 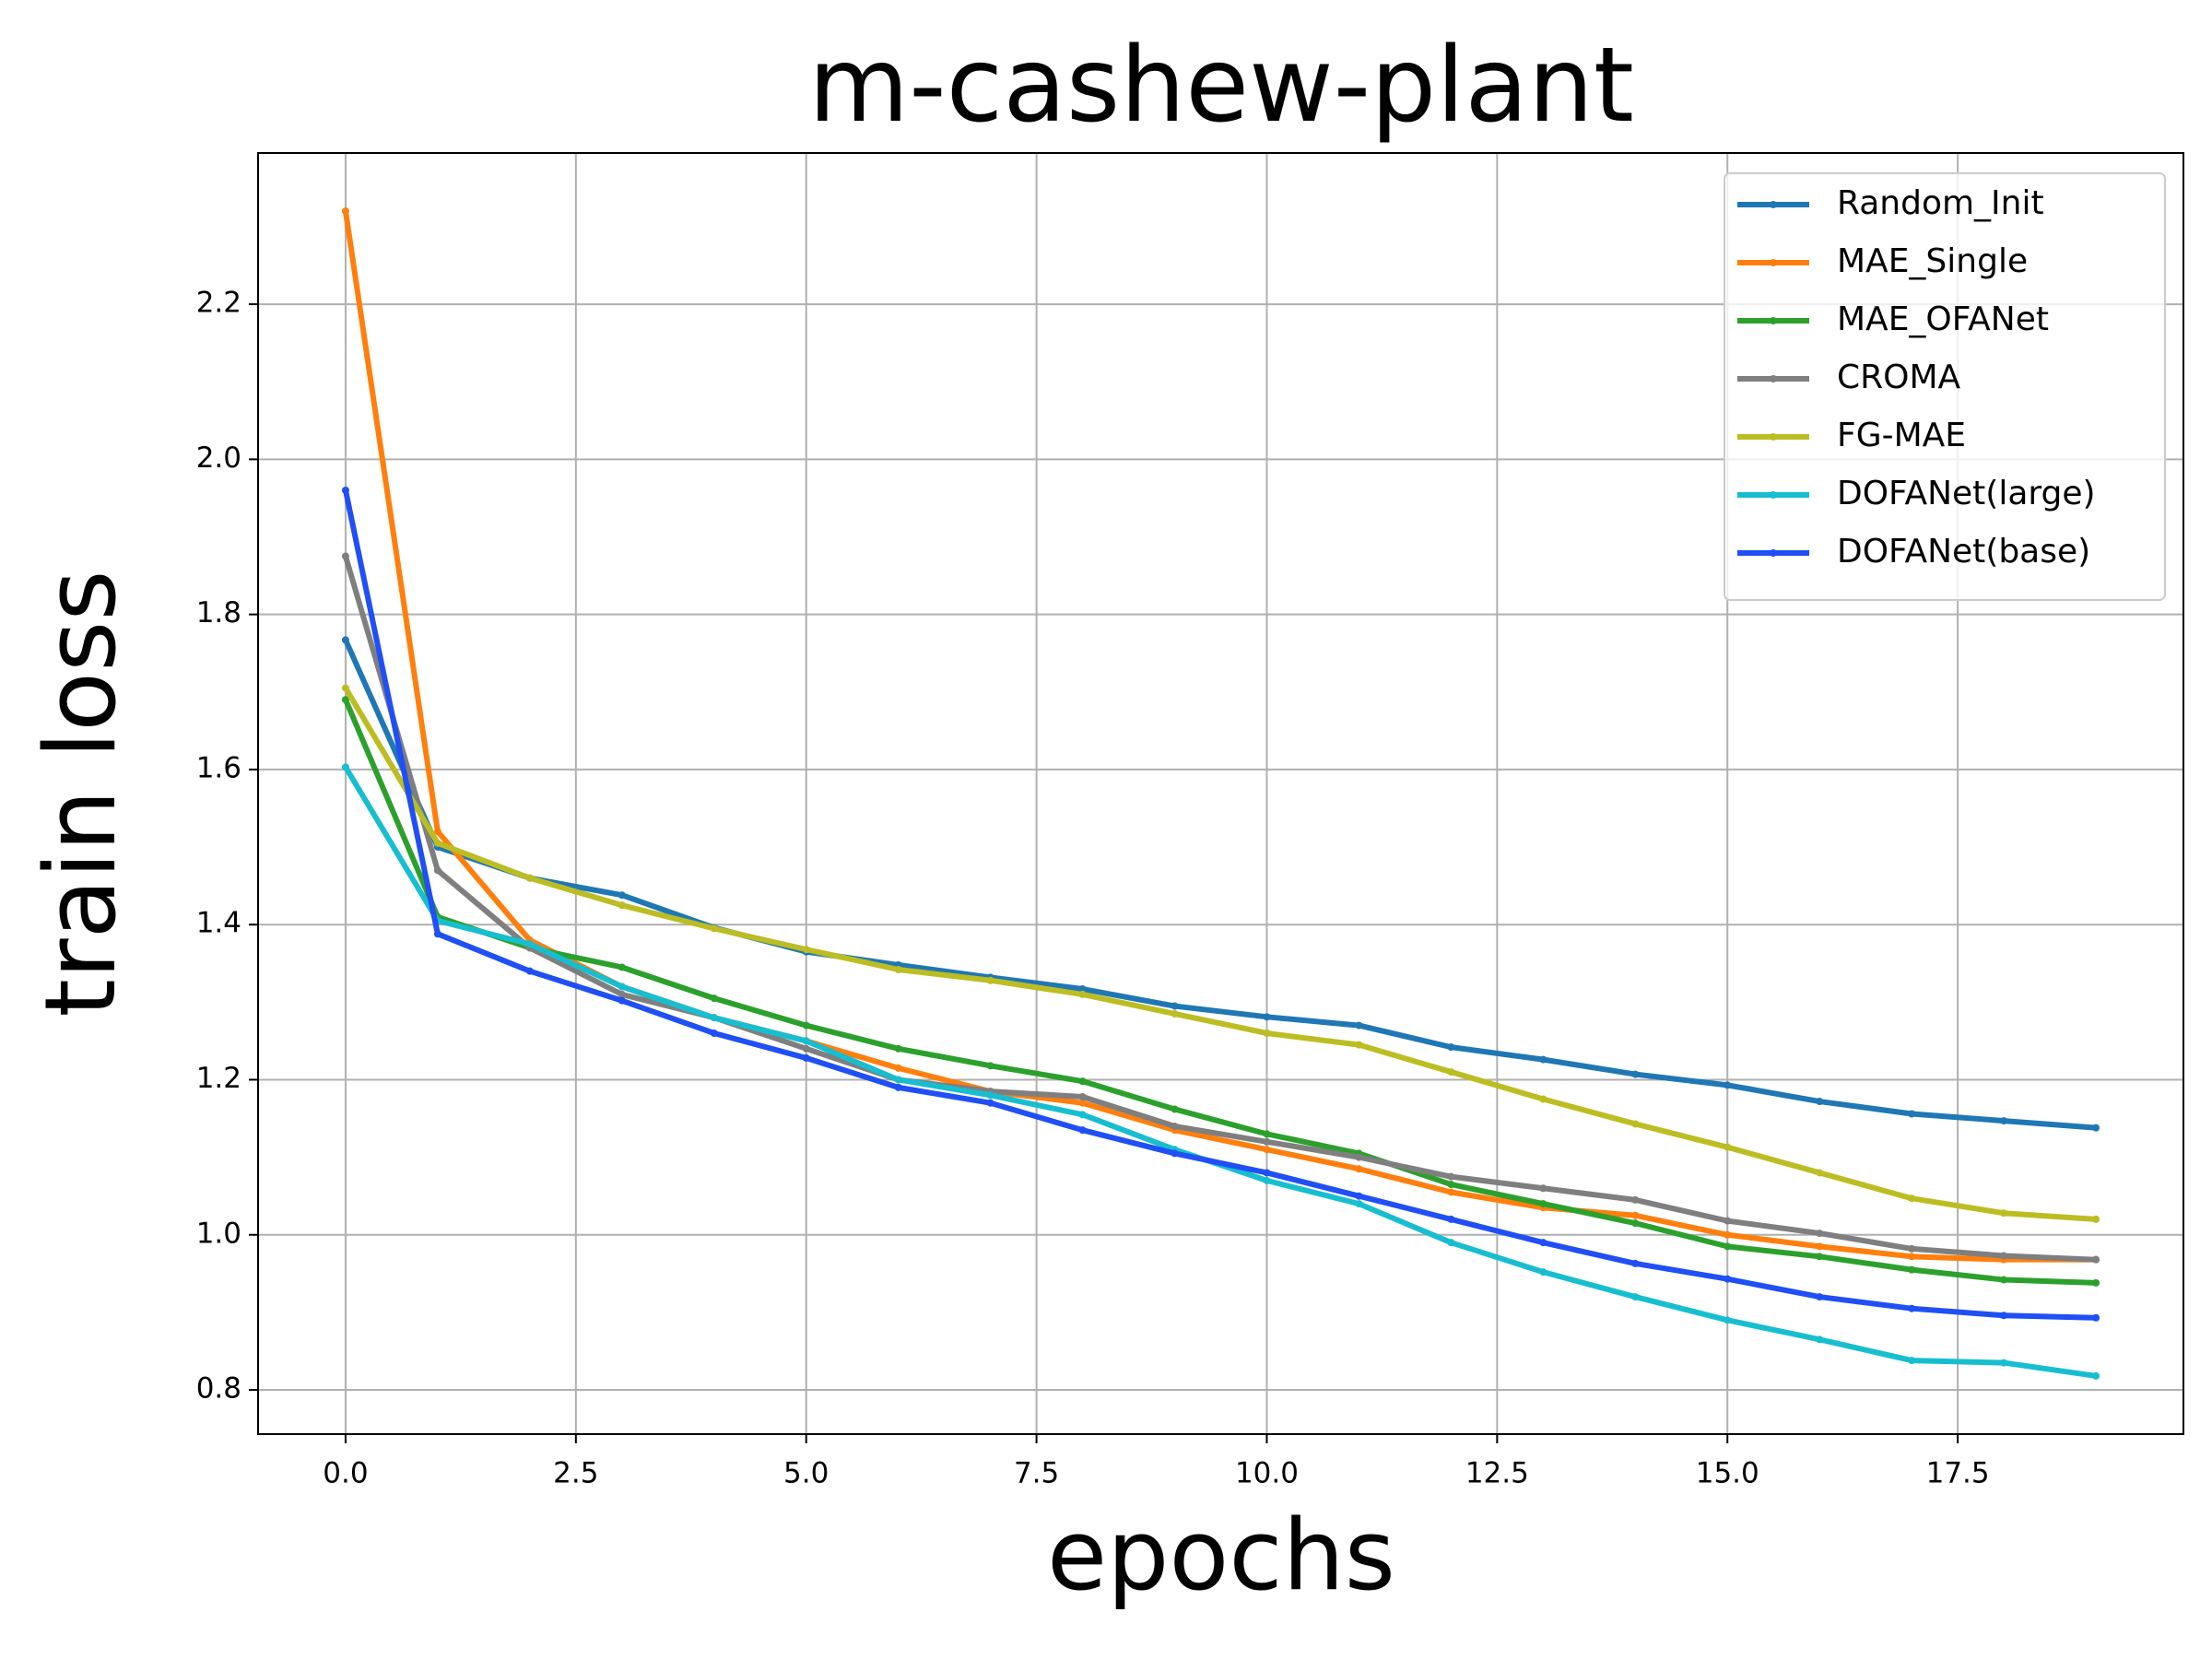 What do you see at coordinates (1727, 1473) in the screenshot?
I see `x-tick-label: 15.0` at bounding box center [1727, 1473].